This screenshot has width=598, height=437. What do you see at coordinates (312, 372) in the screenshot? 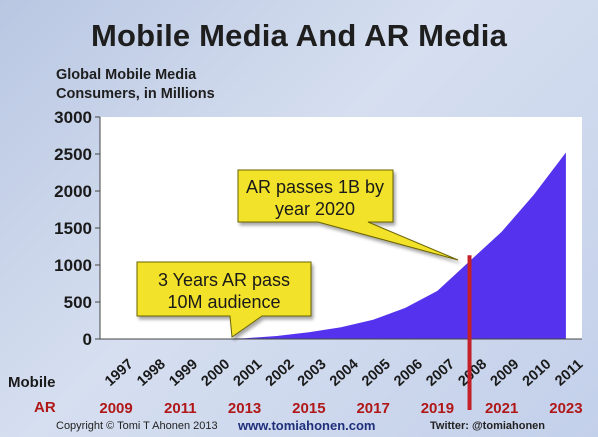
I see `x-tick-label: 2003` at bounding box center [312, 372].